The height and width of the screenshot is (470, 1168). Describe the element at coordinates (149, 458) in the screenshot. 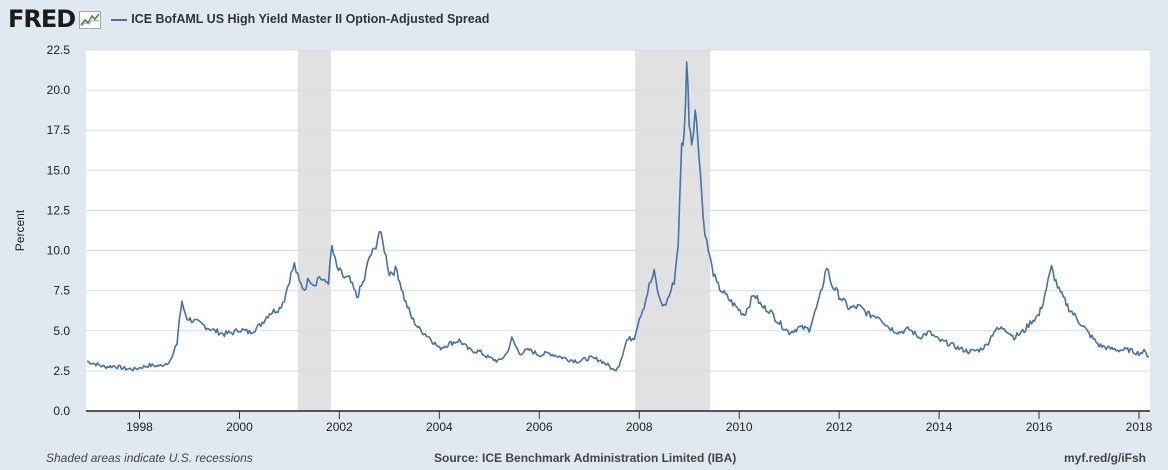

I see `recession-note: Shaded areas indicate U.S. recessions` at that location.